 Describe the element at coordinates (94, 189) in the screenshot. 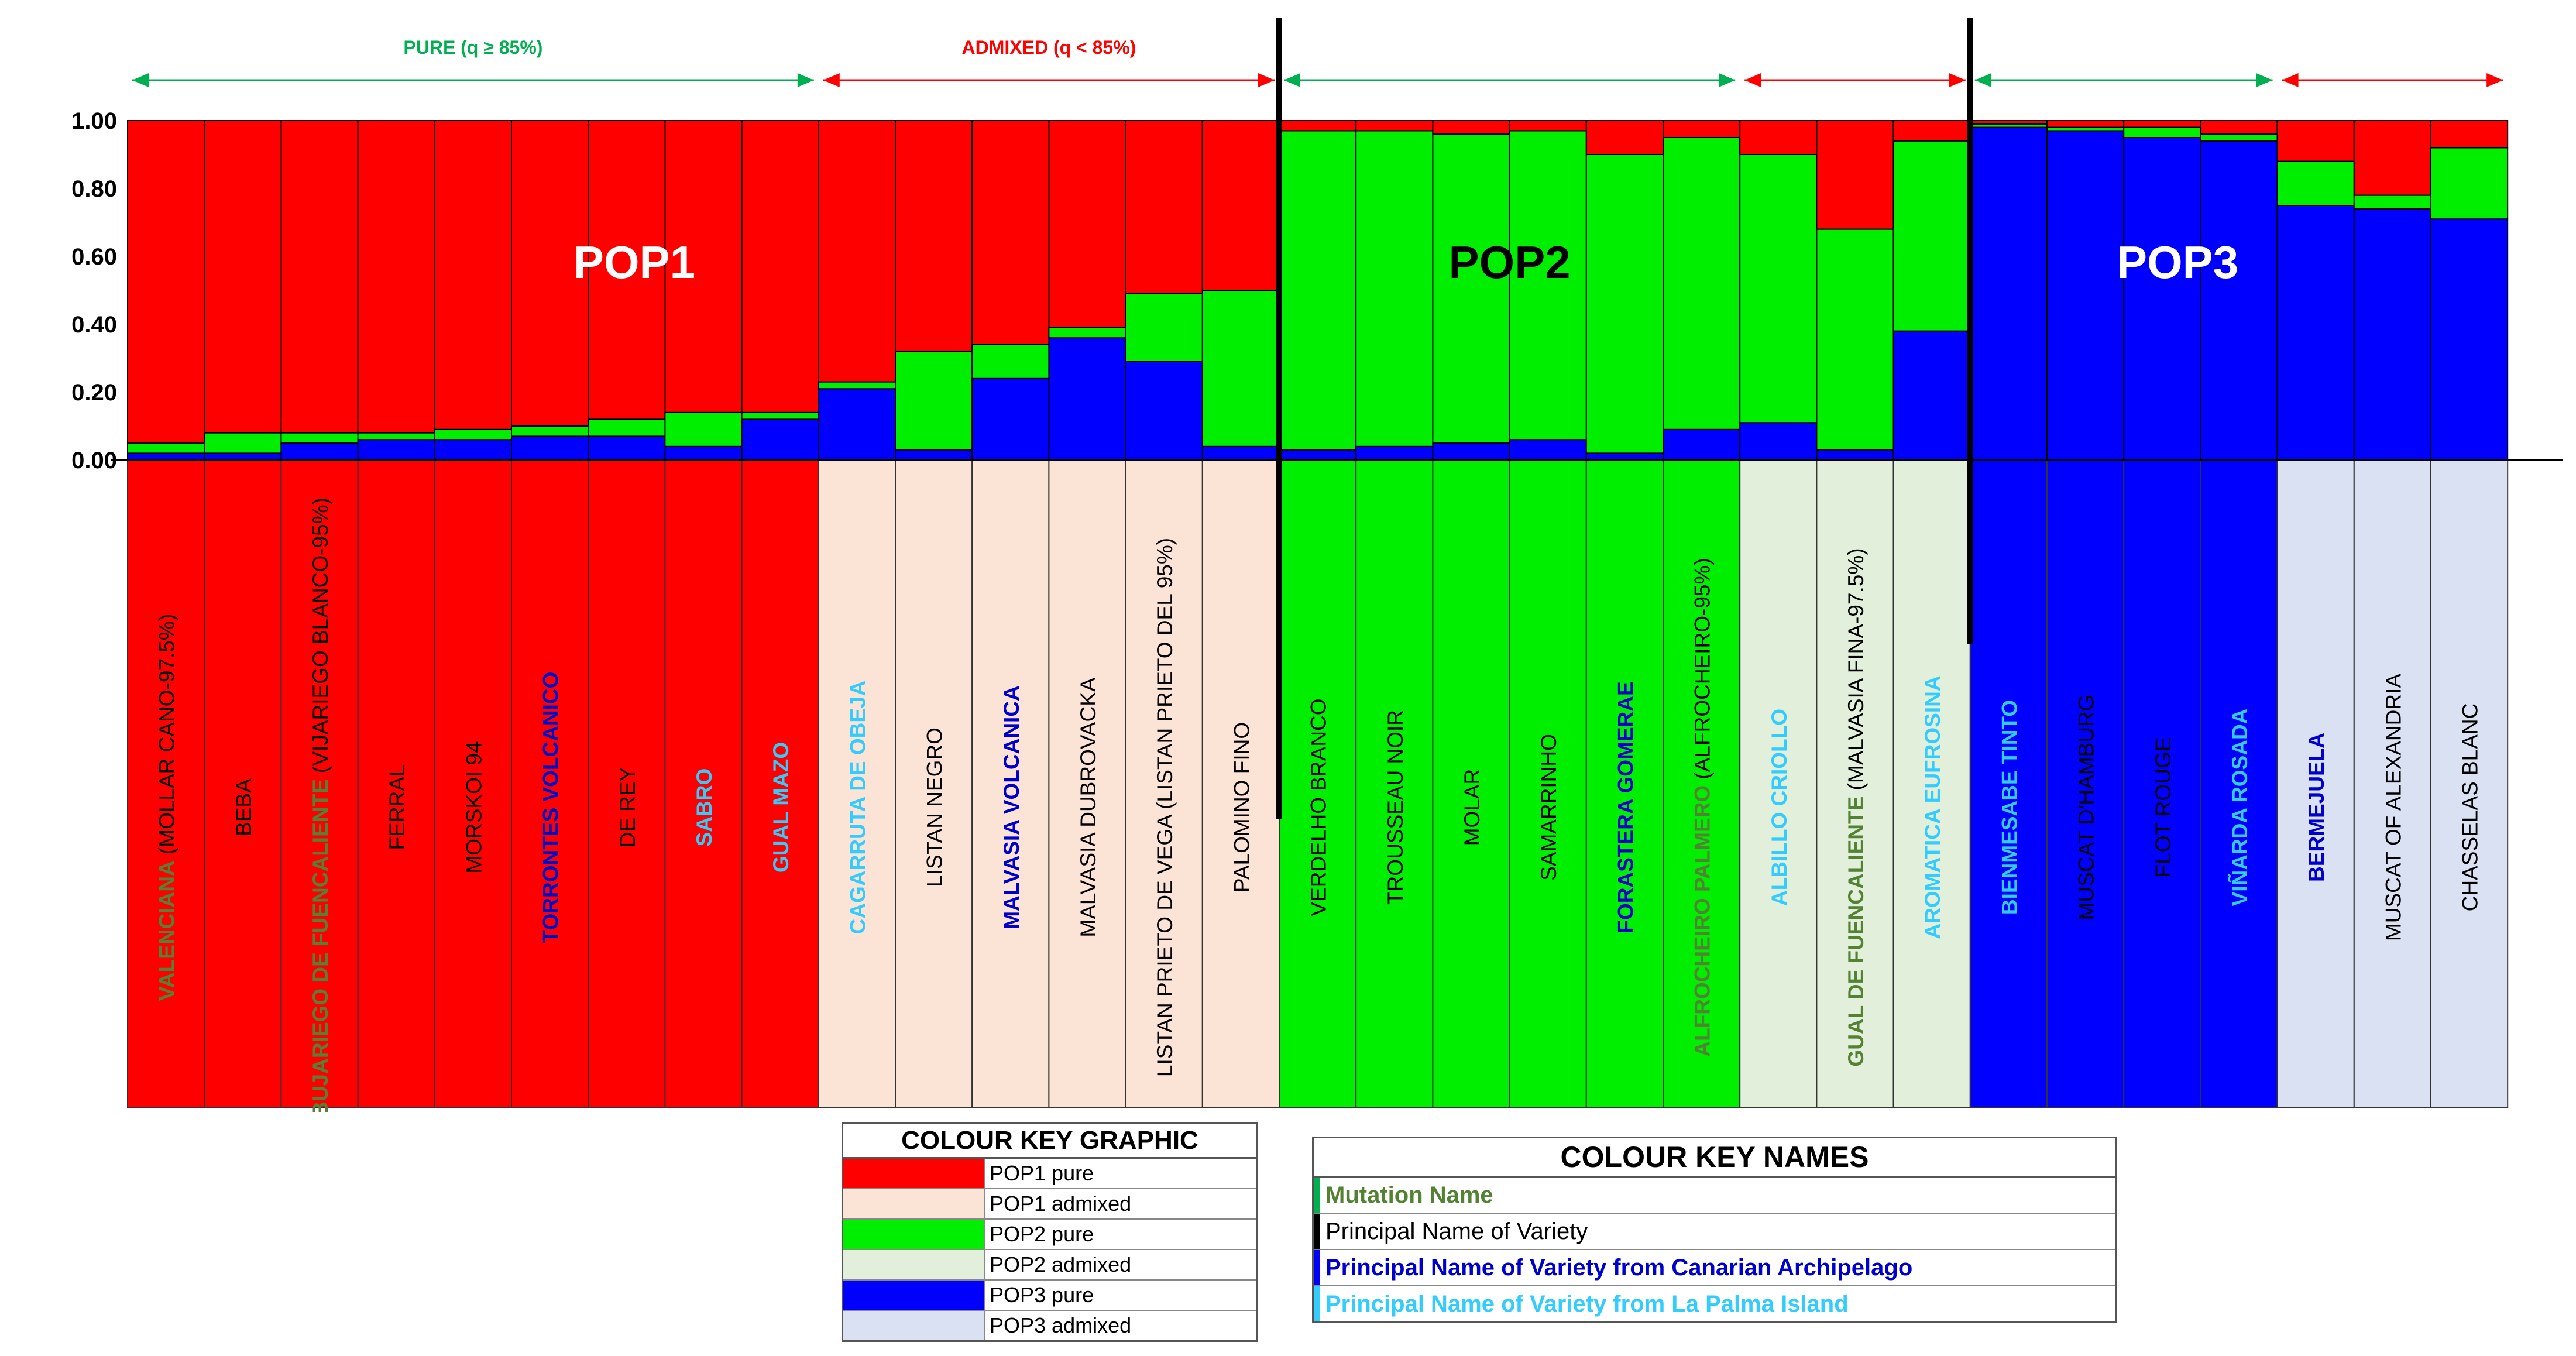

I see `y-tick-label: 0.80` at that location.